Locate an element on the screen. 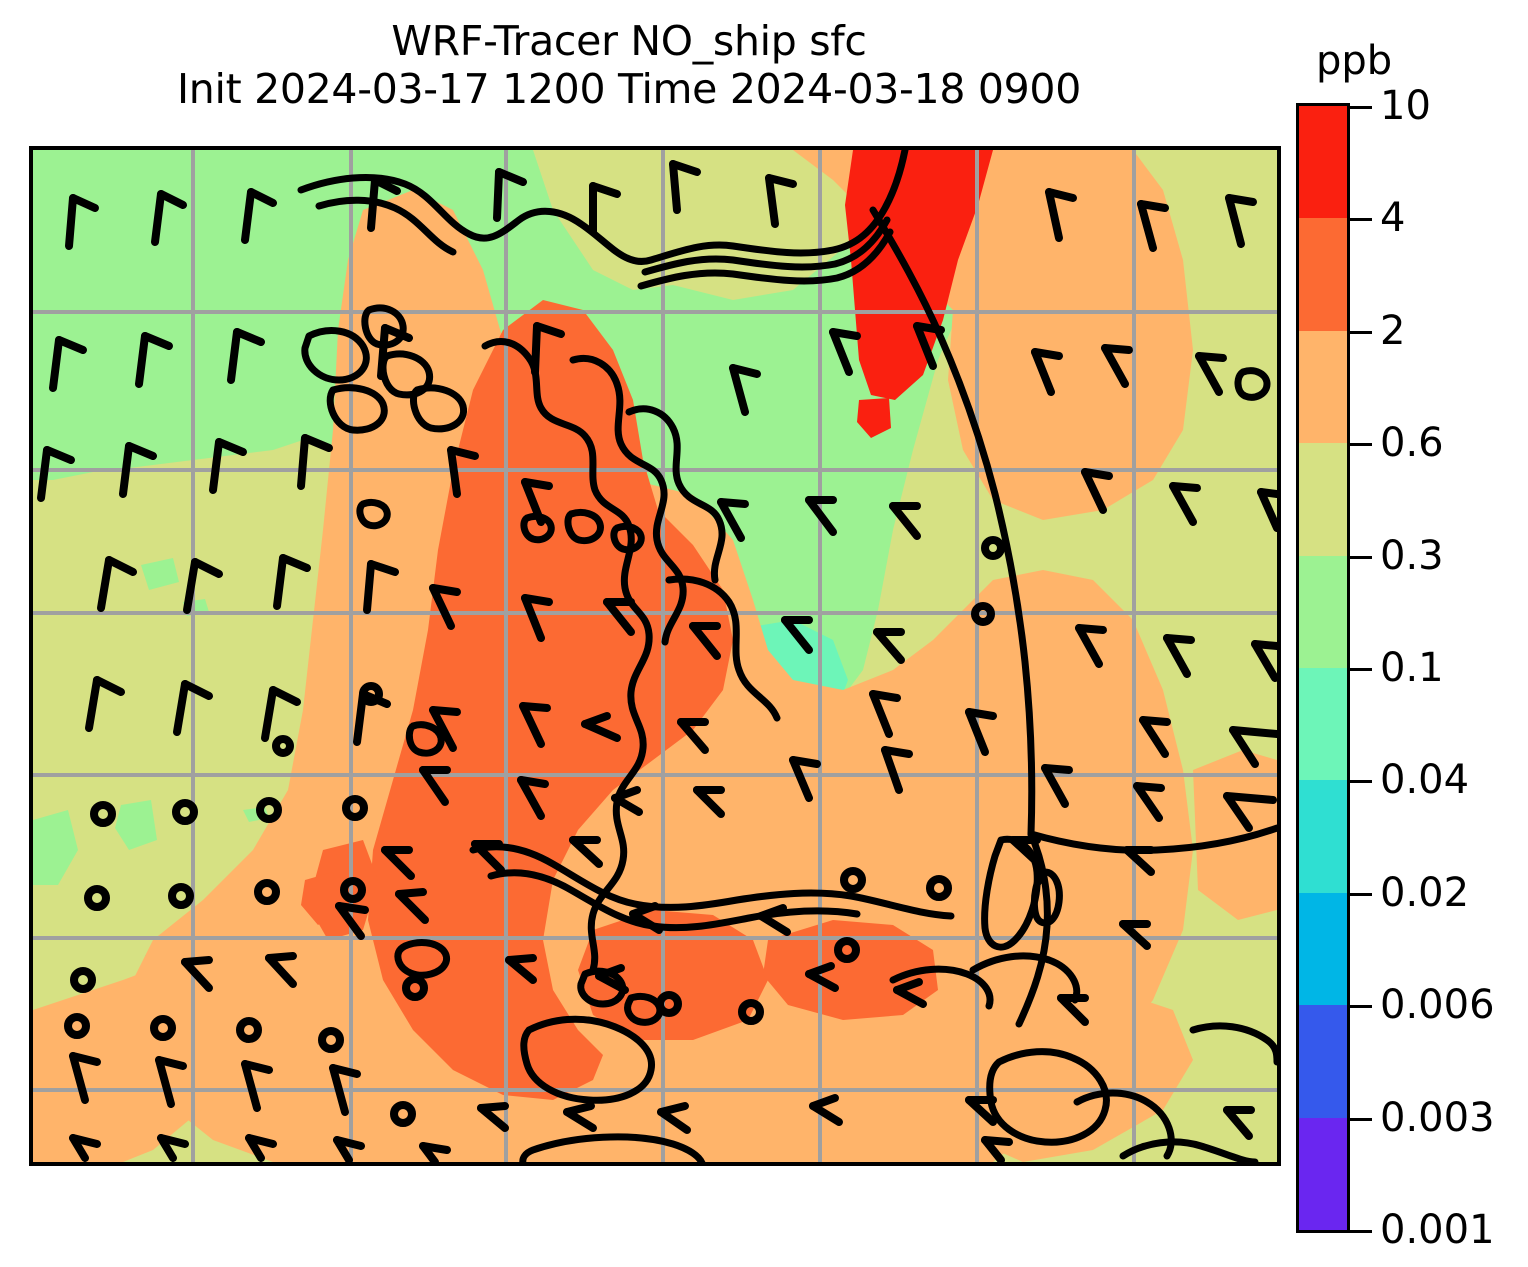 This screenshot has height=1267, width=1528. coastline-baltic-arc is located at coordinates (723, 648).